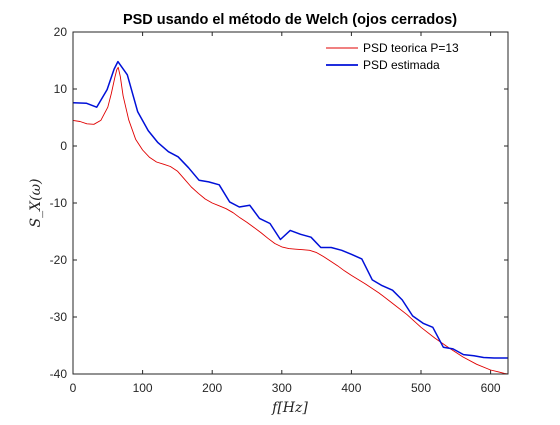 This screenshot has height=425, width=560. I want to click on x-axis-label: f[Hz], so click(289, 408).